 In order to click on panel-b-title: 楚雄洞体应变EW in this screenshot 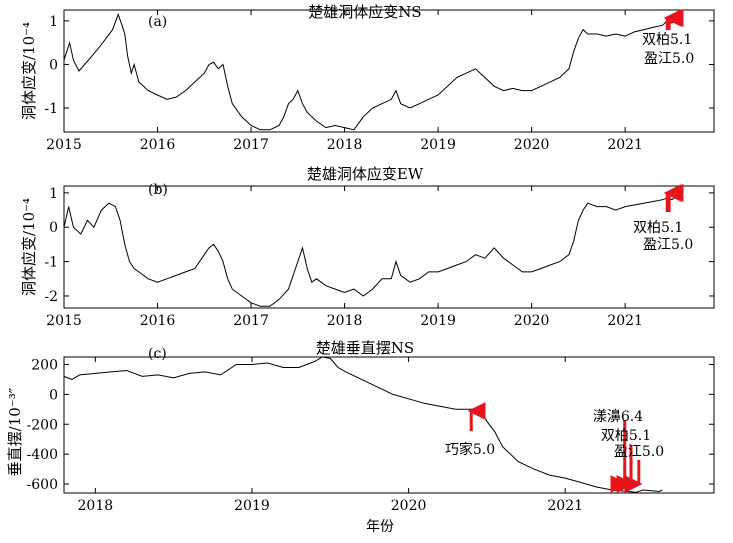, I will do `click(365, 174)`.